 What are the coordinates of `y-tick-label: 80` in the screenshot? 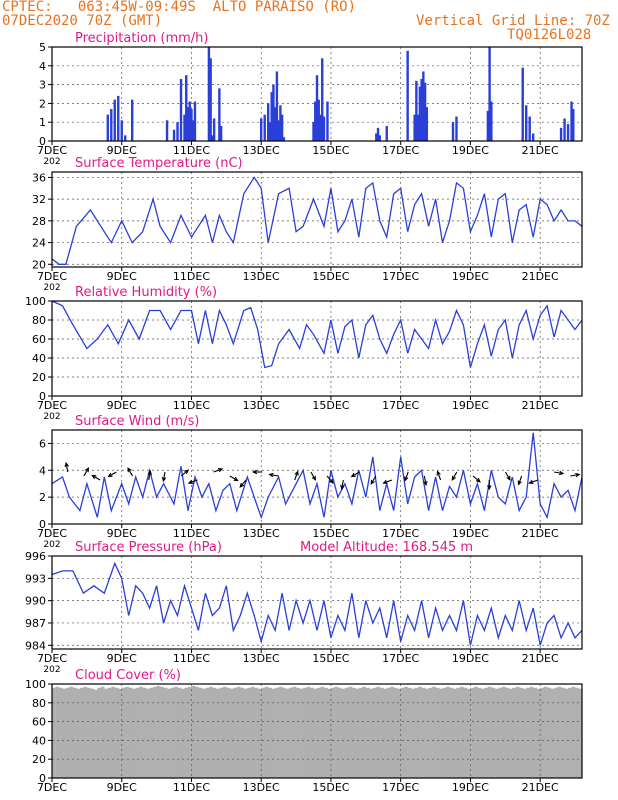 It's located at (39, 703).